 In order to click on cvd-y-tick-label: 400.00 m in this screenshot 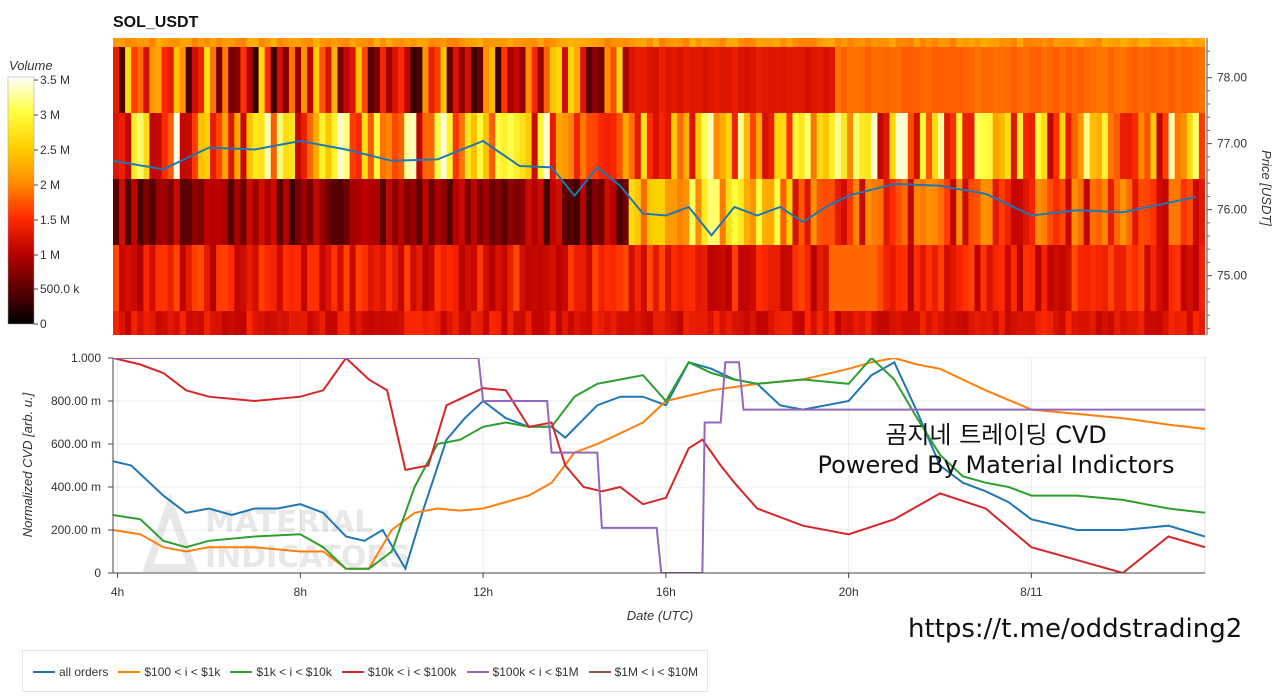, I will do `click(76, 487)`.